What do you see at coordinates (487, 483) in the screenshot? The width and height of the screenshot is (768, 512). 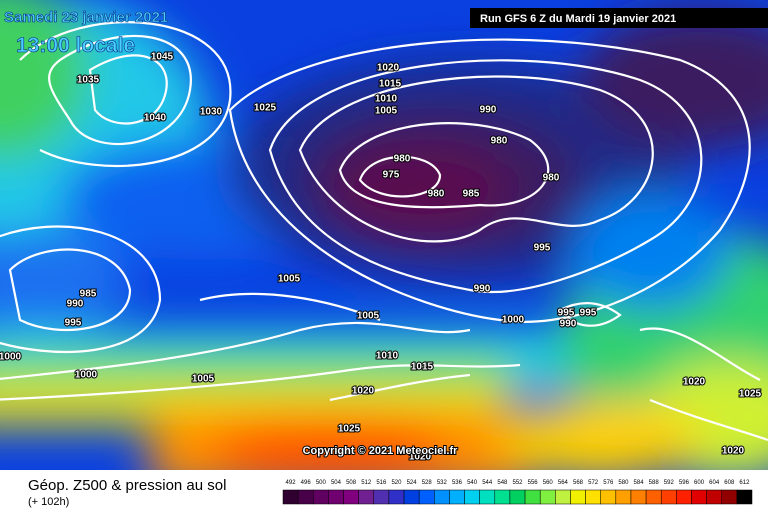 I see `scale-label: 544` at bounding box center [487, 483].